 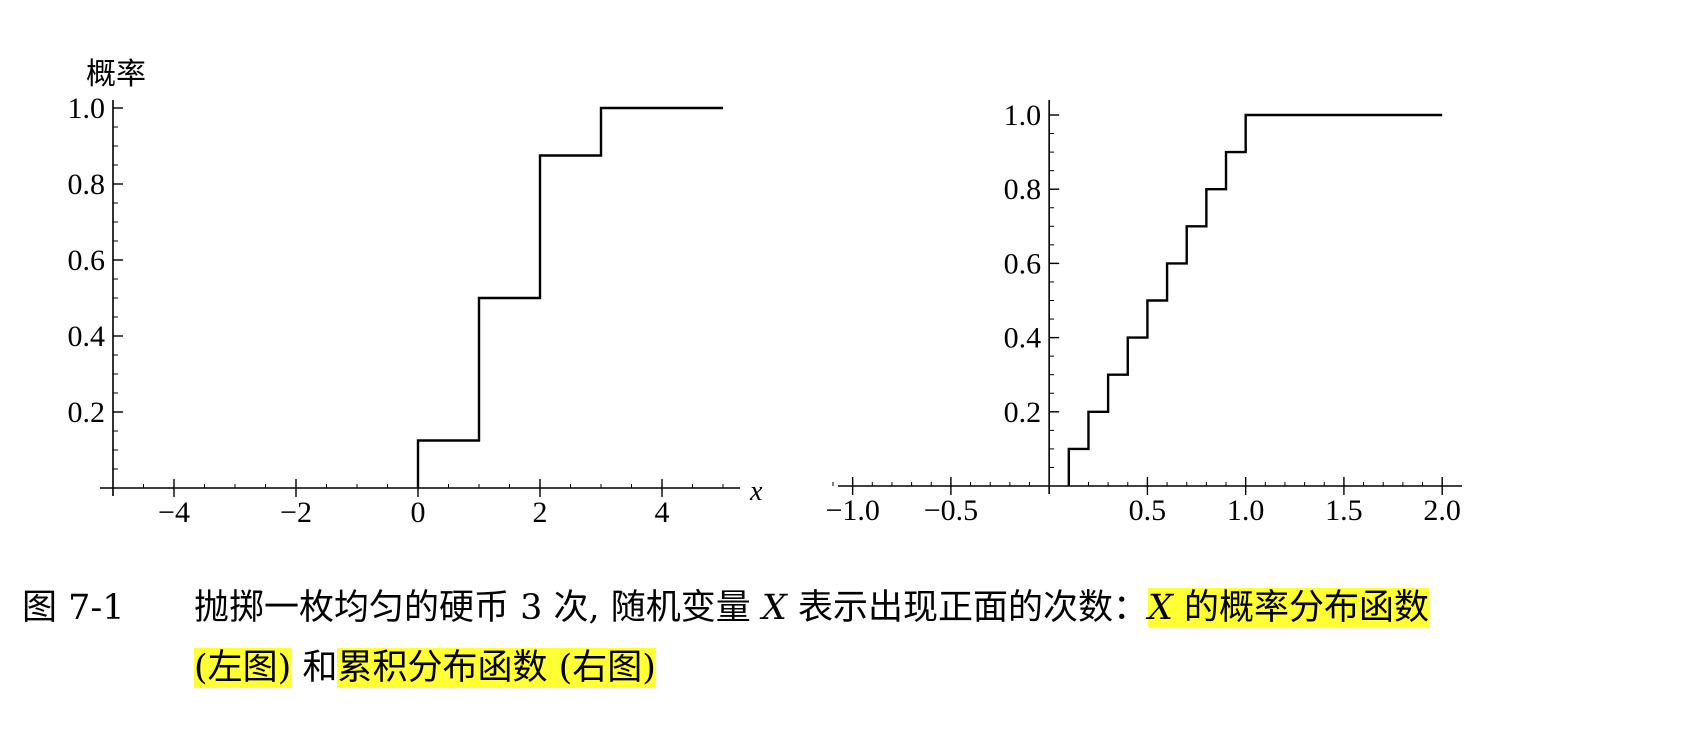 I want to click on caption-highlight-1-text: 的概率分布函数, so click(x=1301, y=608).